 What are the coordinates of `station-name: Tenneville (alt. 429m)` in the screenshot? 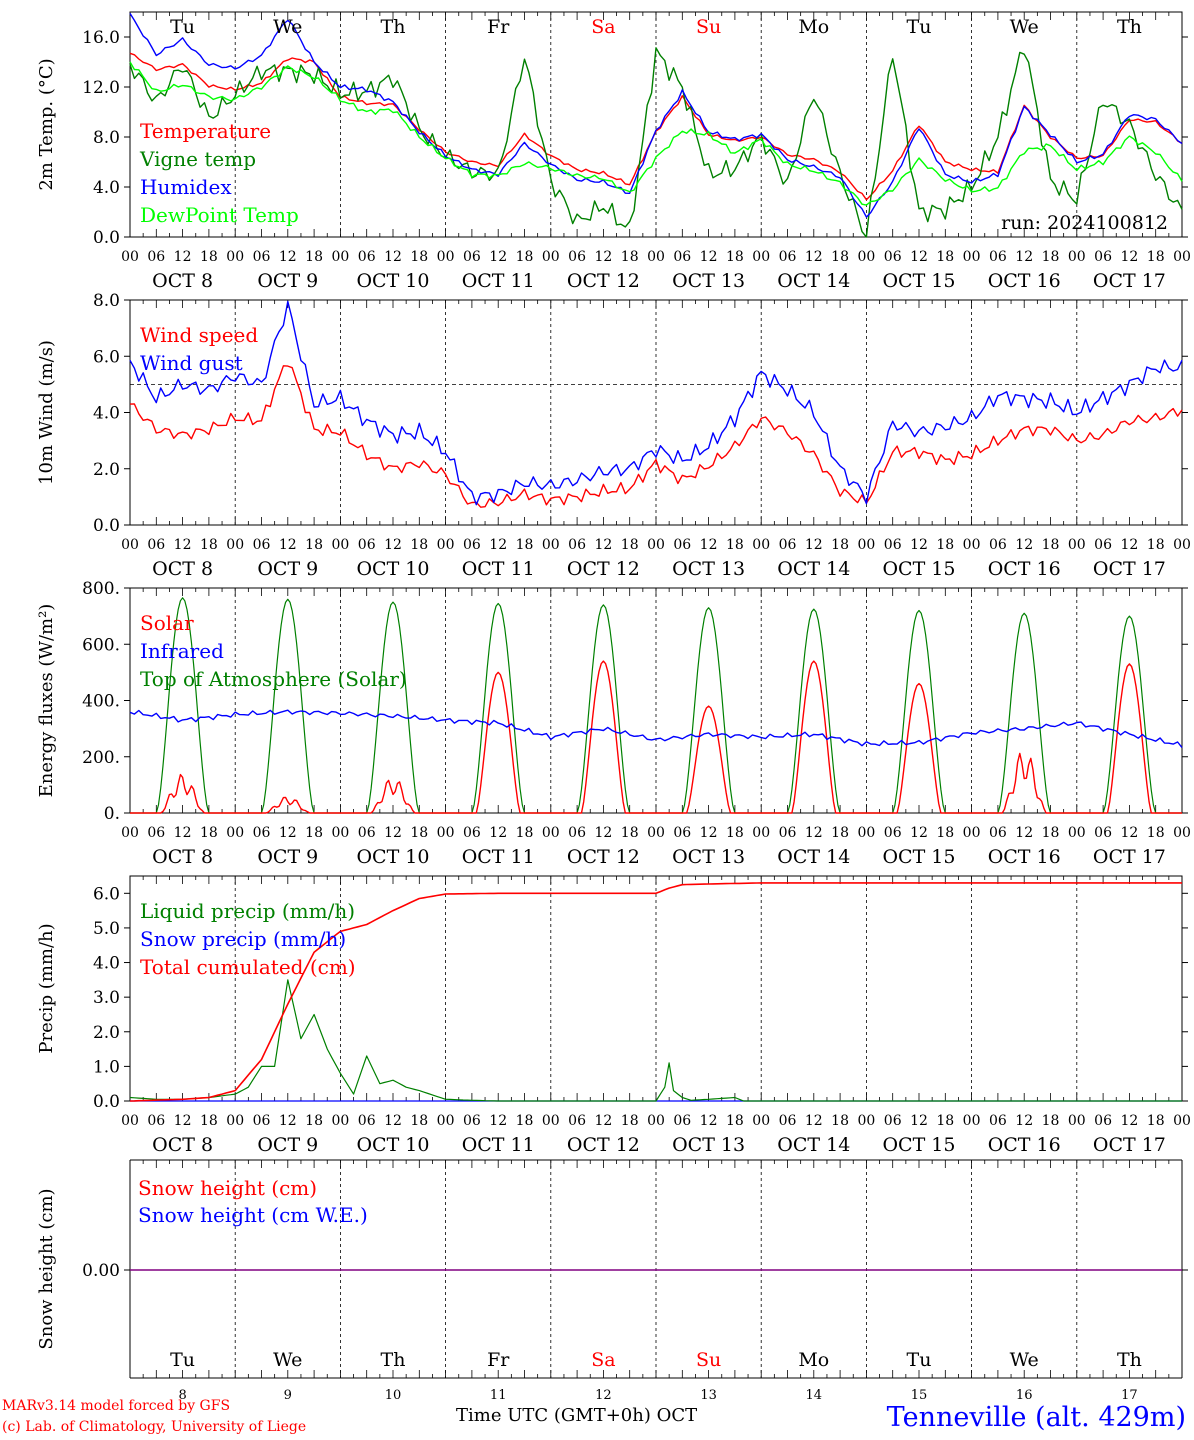 It's located at (1036, 1417).